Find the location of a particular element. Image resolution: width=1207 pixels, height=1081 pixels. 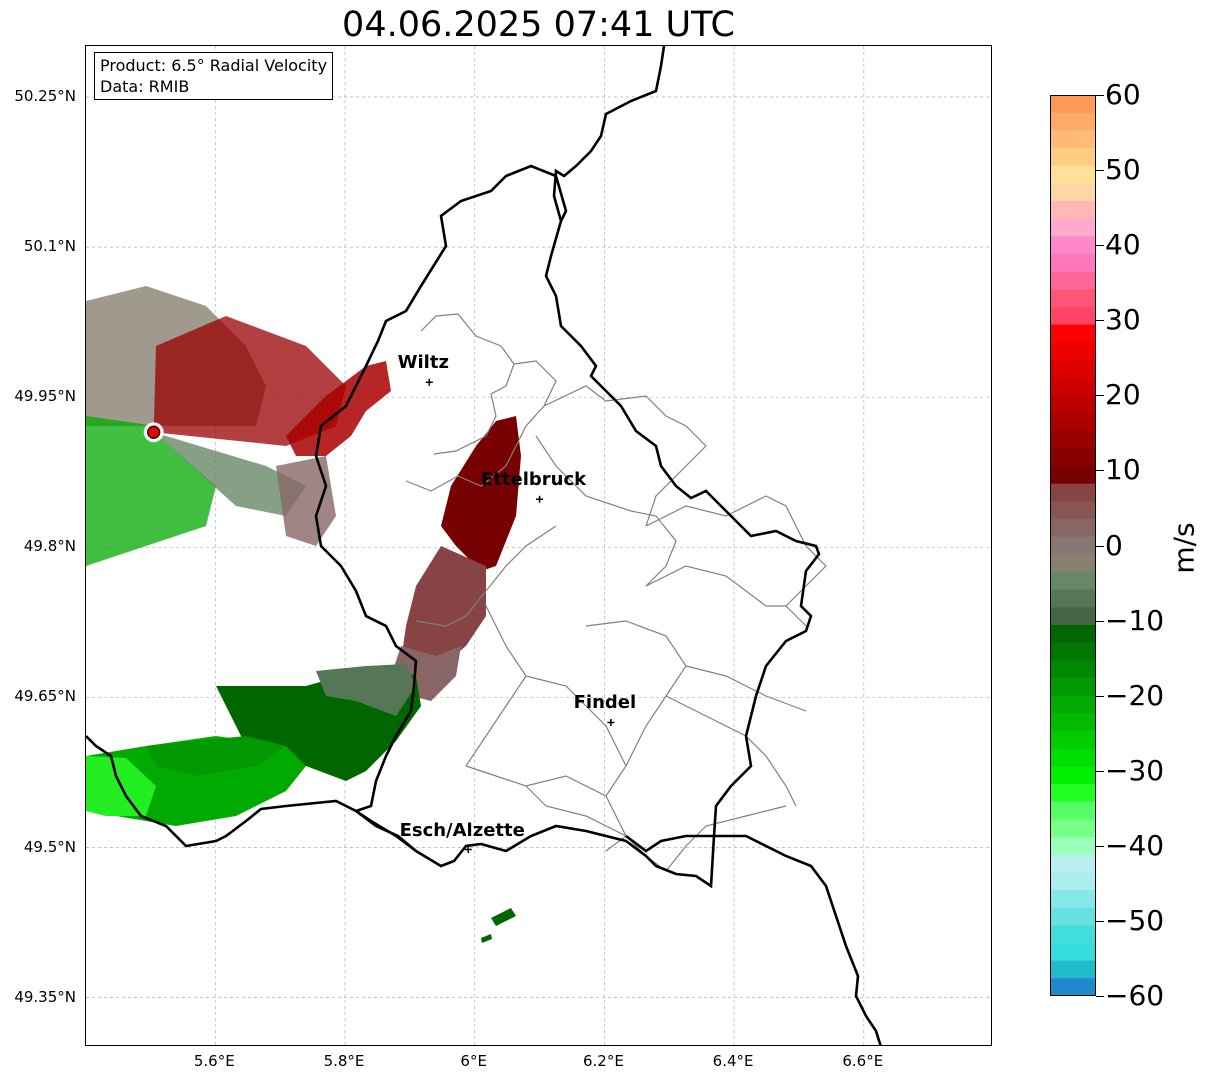

echo-near-radar-red is located at coordinates (249, 381).